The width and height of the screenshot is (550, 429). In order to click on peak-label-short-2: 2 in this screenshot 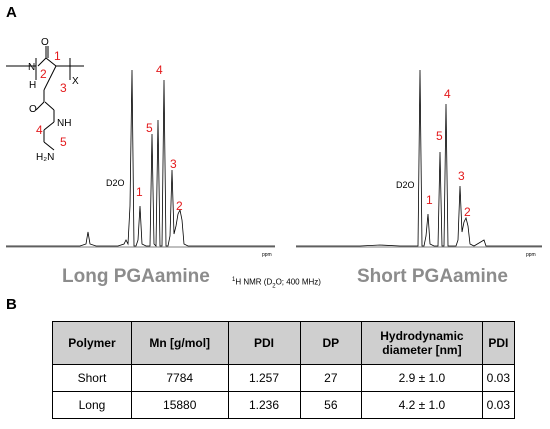, I will do `click(467, 212)`.